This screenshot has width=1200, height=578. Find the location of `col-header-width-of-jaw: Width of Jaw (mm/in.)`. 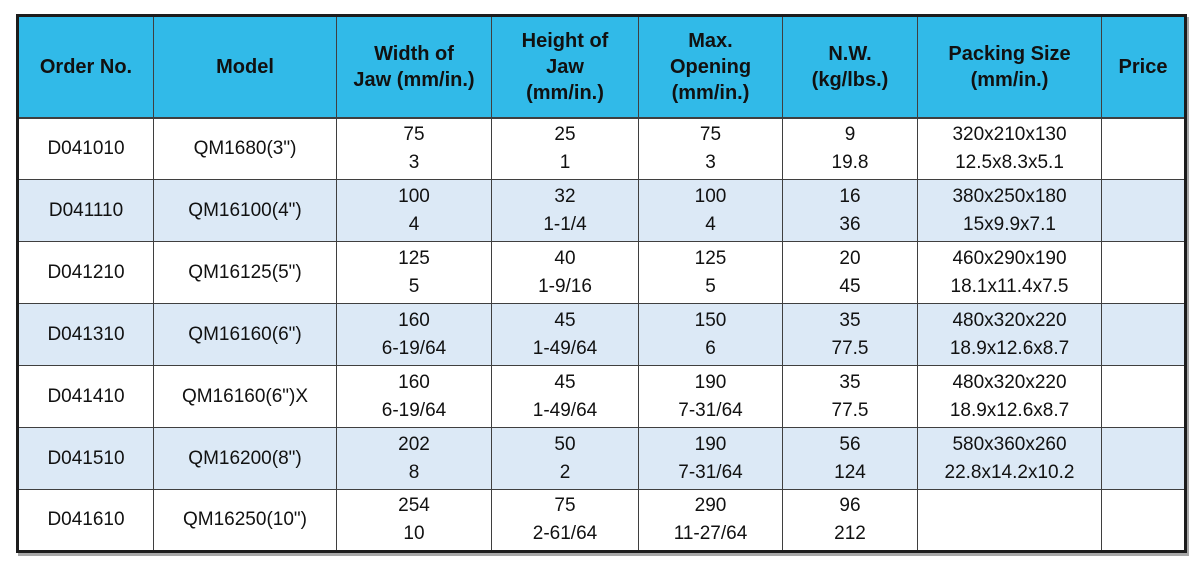

col-header-width-of-jaw: Width of Jaw (mm/in.) is located at coordinates (414, 67).